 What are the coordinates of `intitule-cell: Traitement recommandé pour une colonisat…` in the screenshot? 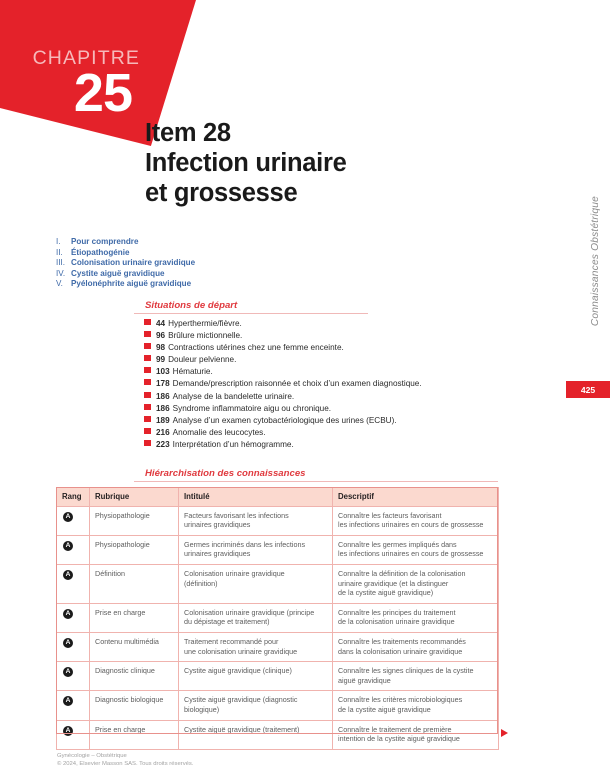 It's located at (255, 647).